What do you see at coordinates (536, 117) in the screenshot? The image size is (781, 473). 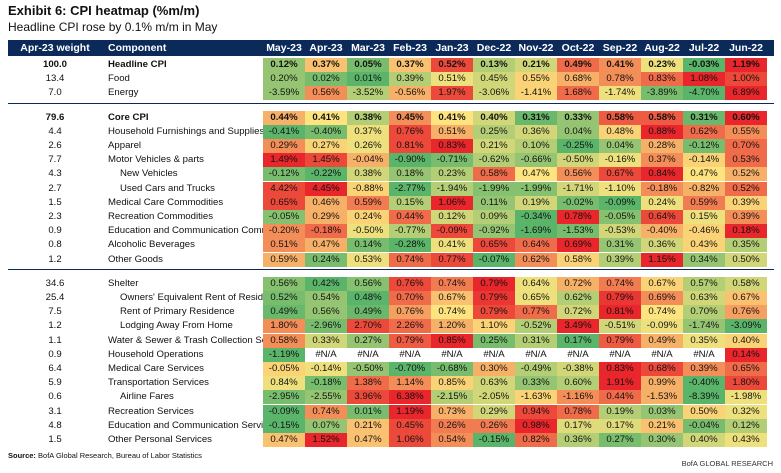 I see `heatmap-cell: 0.31%` at bounding box center [536, 117].